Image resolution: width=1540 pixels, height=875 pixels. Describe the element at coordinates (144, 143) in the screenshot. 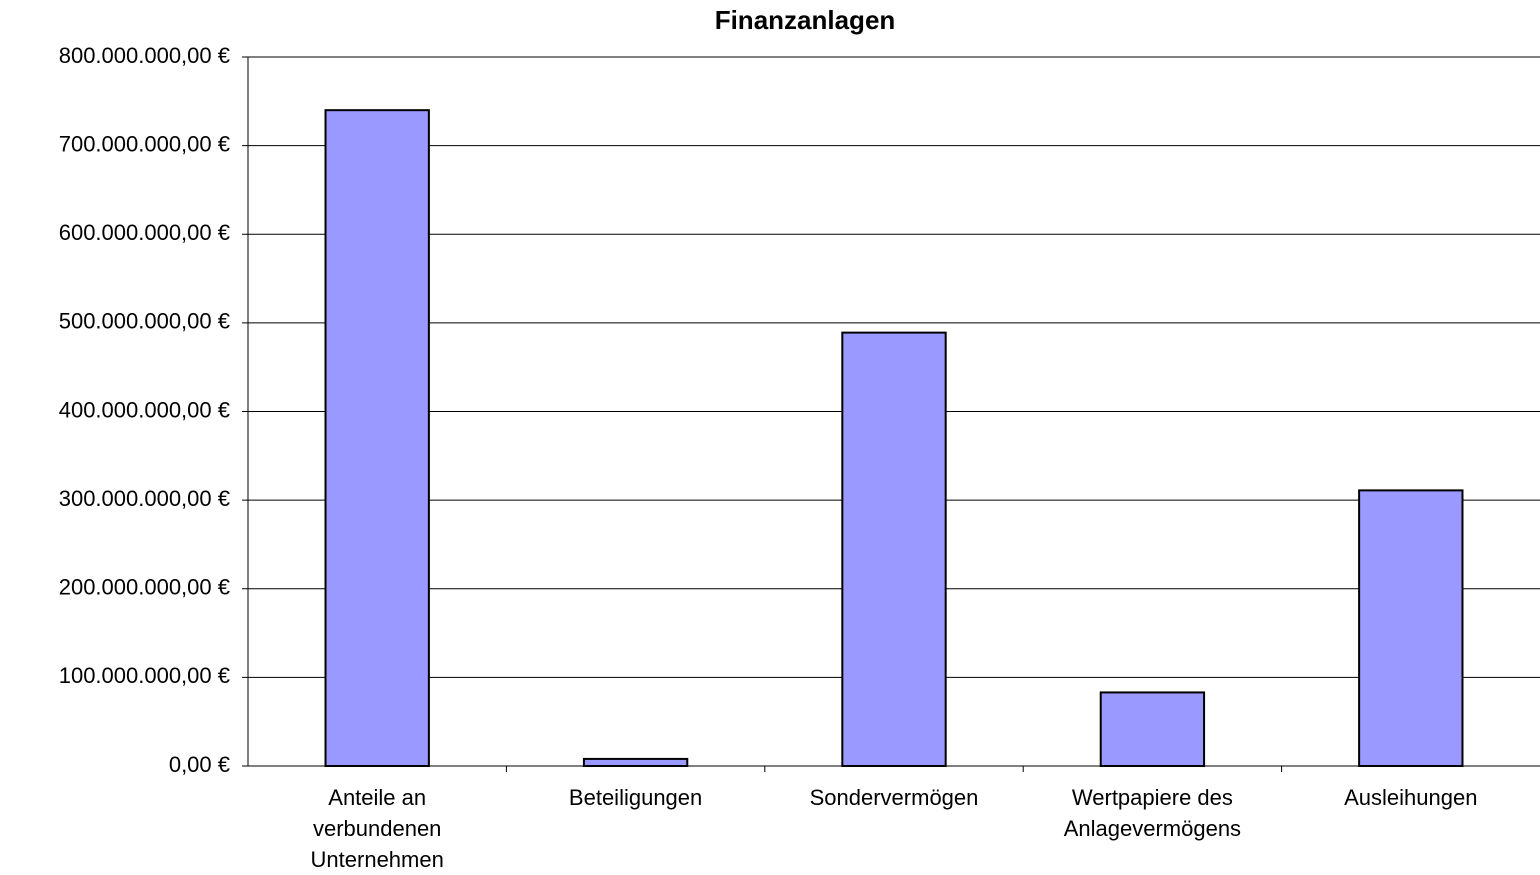

I see `y-tick-label: 700.000.000,00 €` at that location.